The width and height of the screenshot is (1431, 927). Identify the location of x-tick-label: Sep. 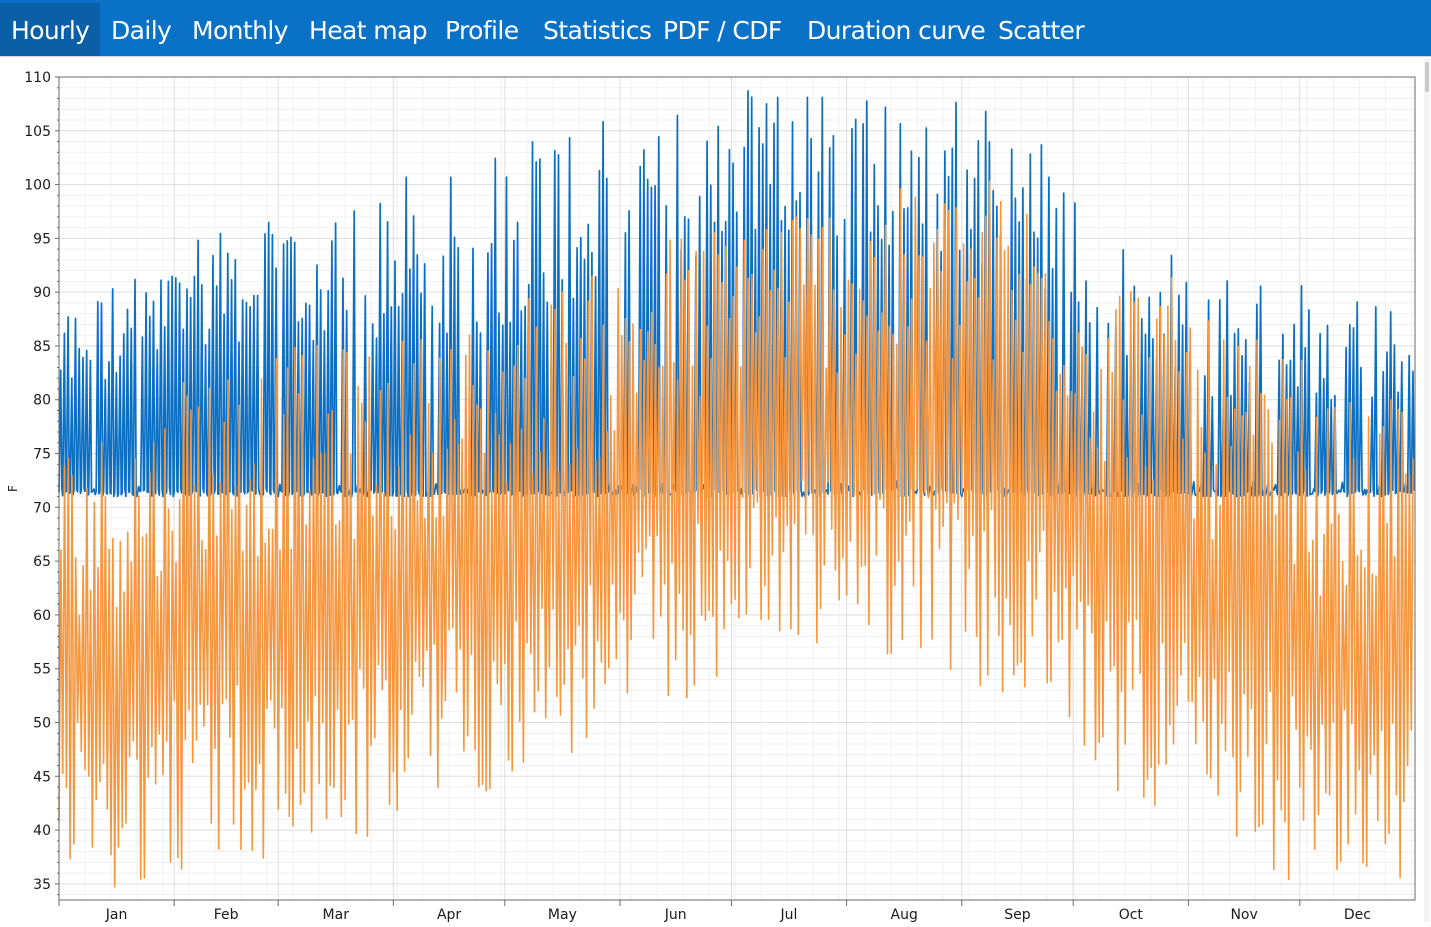
(1017, 914).